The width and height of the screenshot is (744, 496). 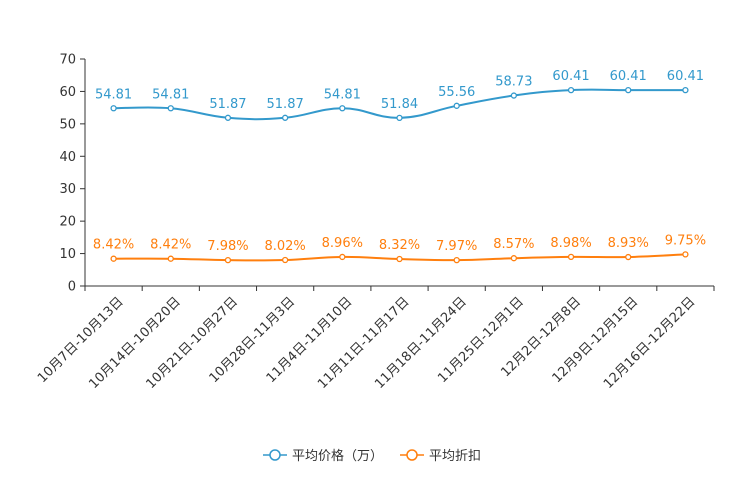 I want to click on legend-label: 平均价格（万）, so click(x=337, y=456).